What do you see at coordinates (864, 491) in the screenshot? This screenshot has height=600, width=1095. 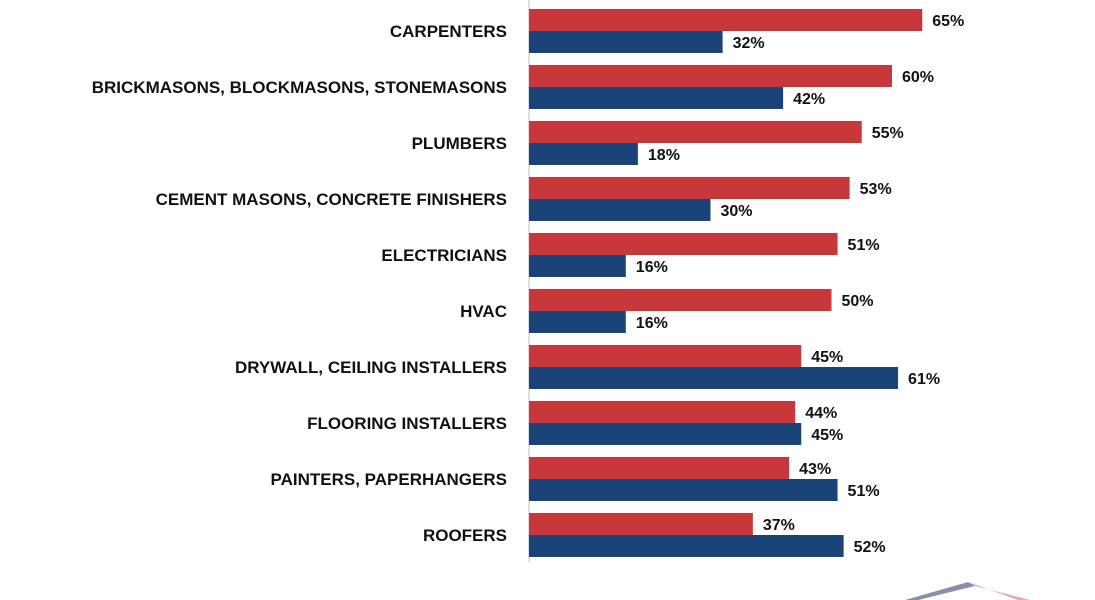 I see `value-label-series-2: 51%` at bounding box center [864, 491].